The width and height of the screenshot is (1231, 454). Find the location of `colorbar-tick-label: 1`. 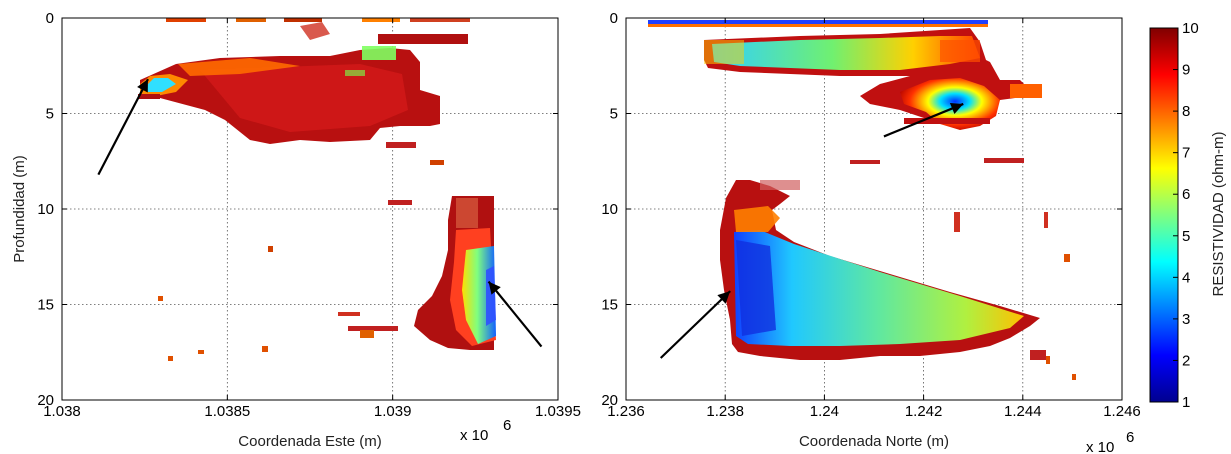

colorbar-tick-label: 1 is located at coordinates (1186, 402).